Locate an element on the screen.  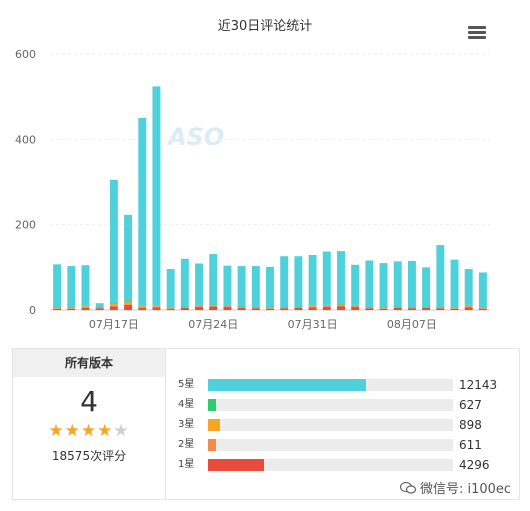
chart-watermark: ASO is located at coordinates (195, 137).